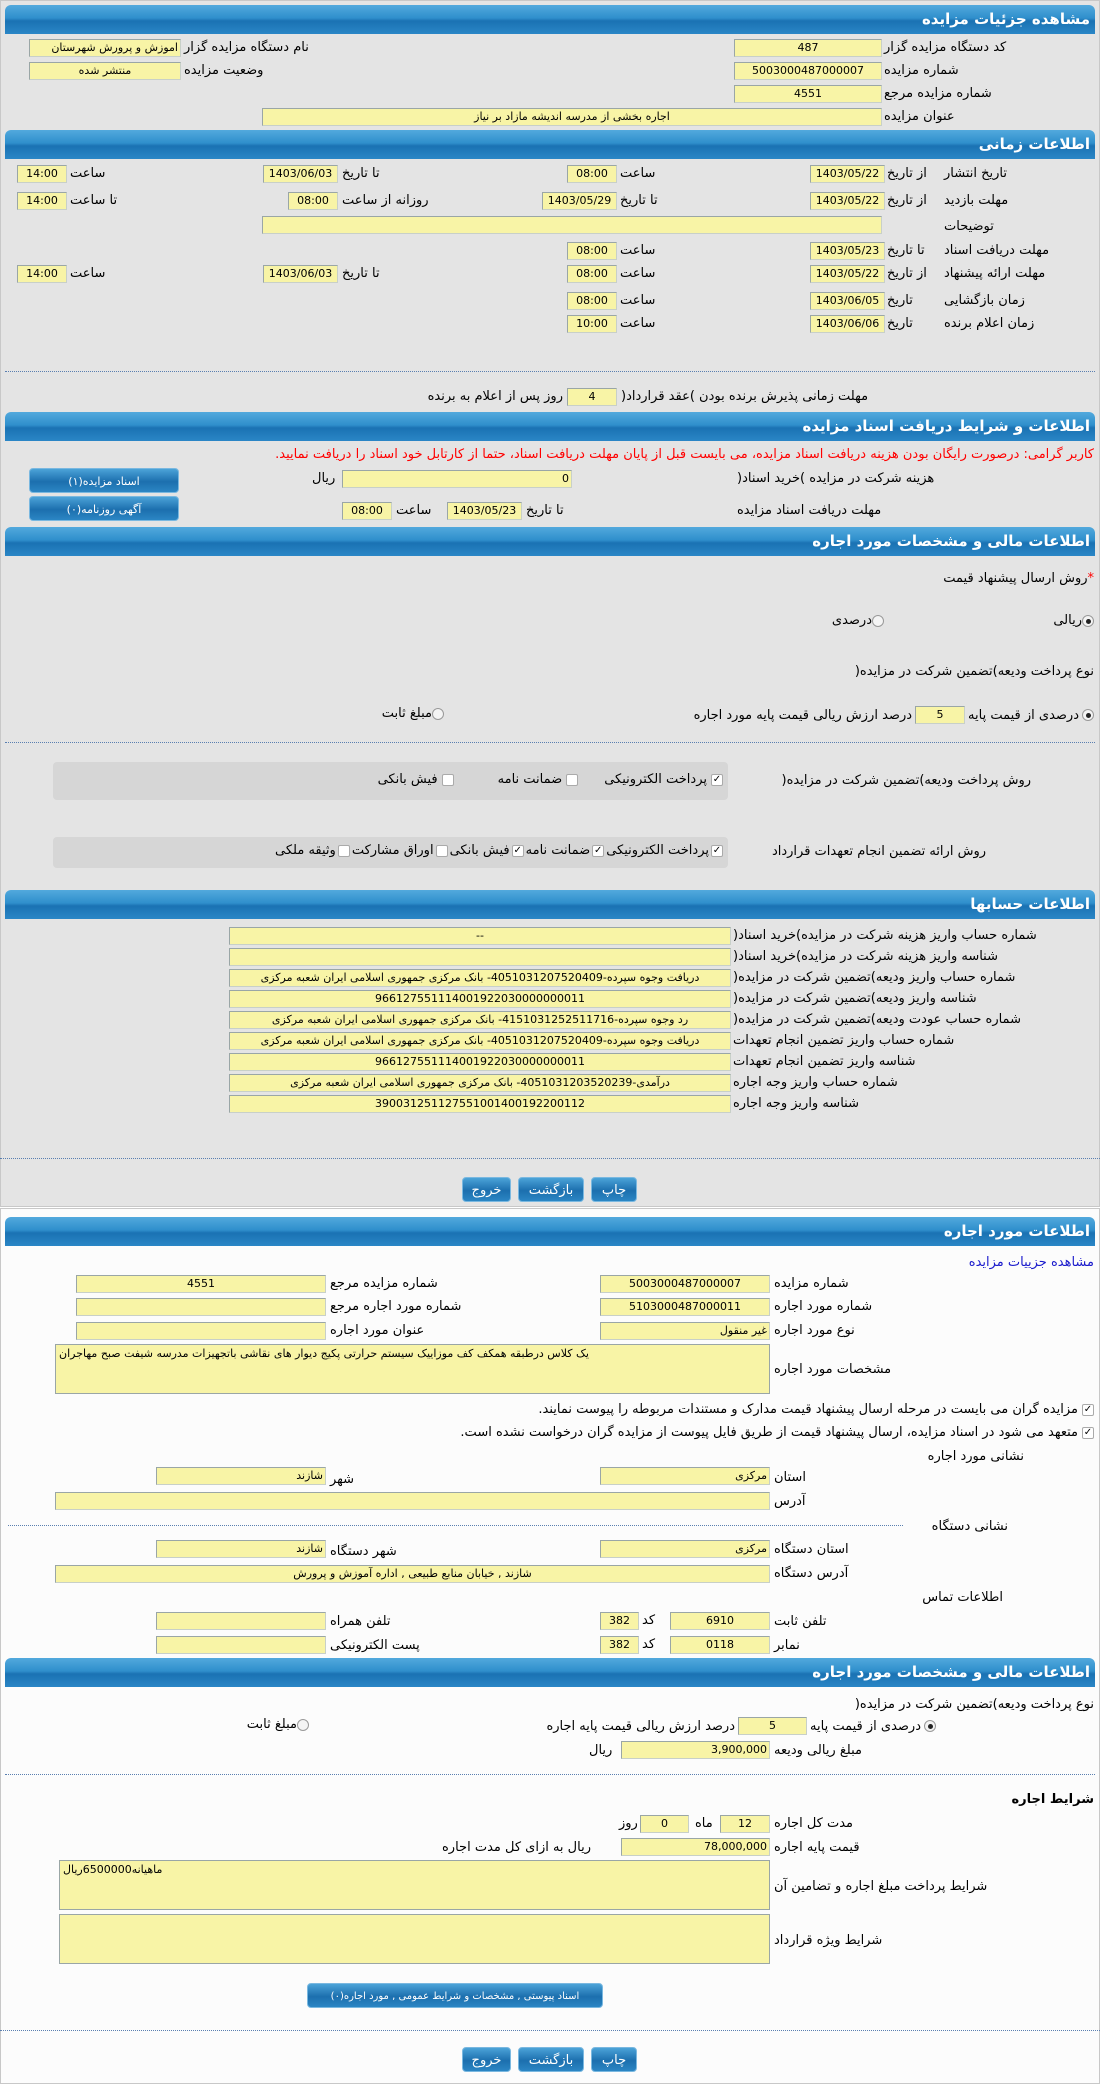 Image resolution: width=1100 pixels, height=2084 pixels. What do you see at coordinates (592, 251) in the screenshot?
I see `docs-time: 08:00` at bounding box center [592, 251].